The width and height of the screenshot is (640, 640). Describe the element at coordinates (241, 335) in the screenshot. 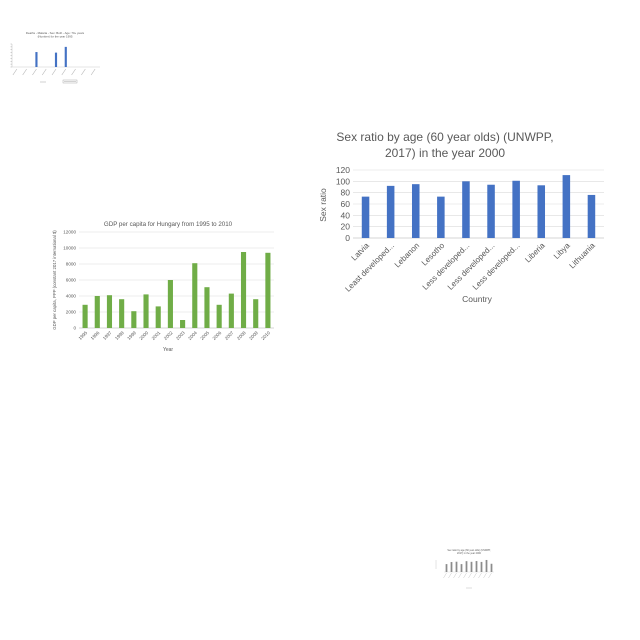

I see `x-tick-label: 2008` at that location.